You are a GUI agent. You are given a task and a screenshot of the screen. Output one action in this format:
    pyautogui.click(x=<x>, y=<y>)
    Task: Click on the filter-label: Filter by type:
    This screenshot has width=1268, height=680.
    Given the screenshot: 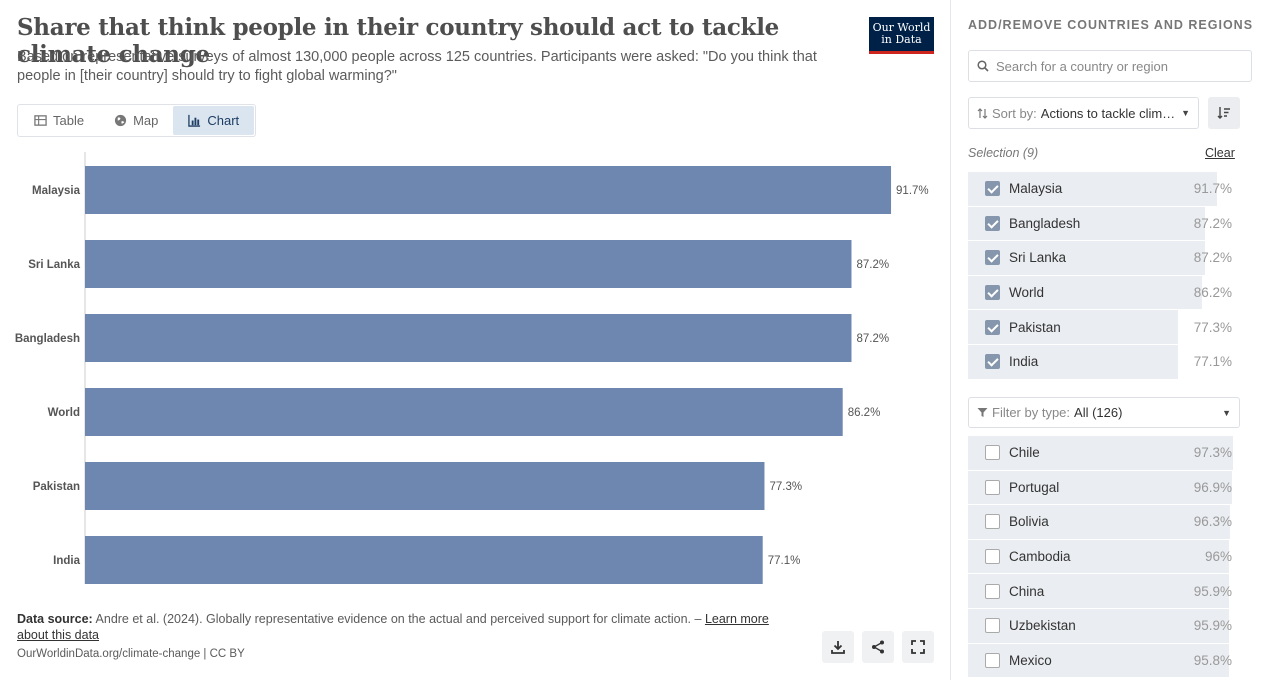 What is the action you would take?
    pyautogui.click(x=1031, y=412)
    